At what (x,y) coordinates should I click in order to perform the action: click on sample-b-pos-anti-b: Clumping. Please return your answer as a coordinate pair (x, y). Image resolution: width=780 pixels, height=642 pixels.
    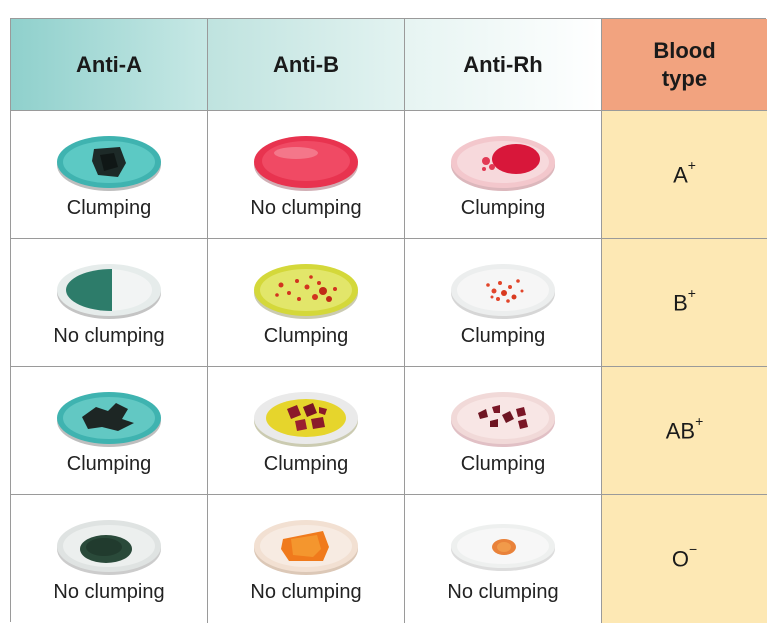
    Looking at the image, I should click on (306, 303).